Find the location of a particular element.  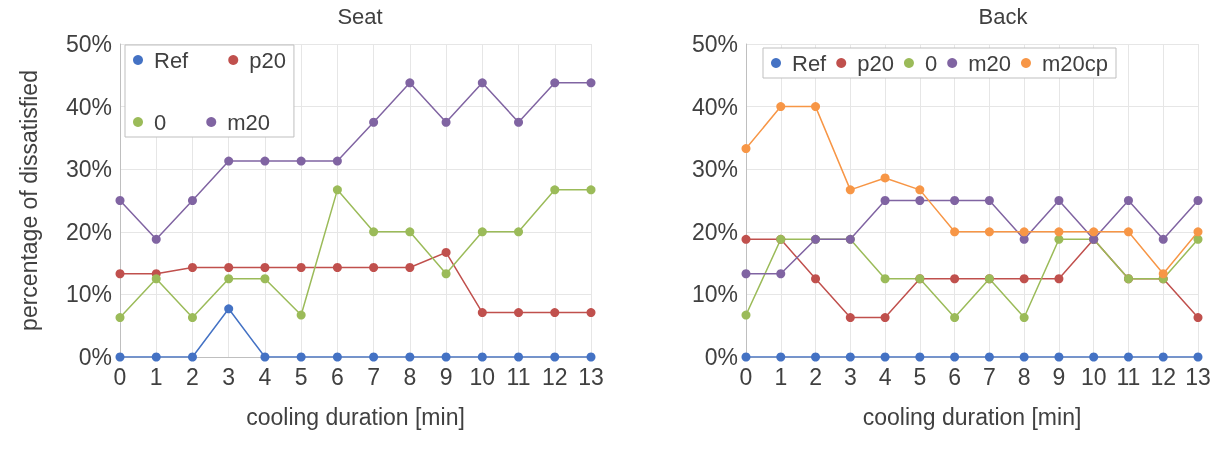

y-tick-label: 0% is located at coordinates (721, 357).